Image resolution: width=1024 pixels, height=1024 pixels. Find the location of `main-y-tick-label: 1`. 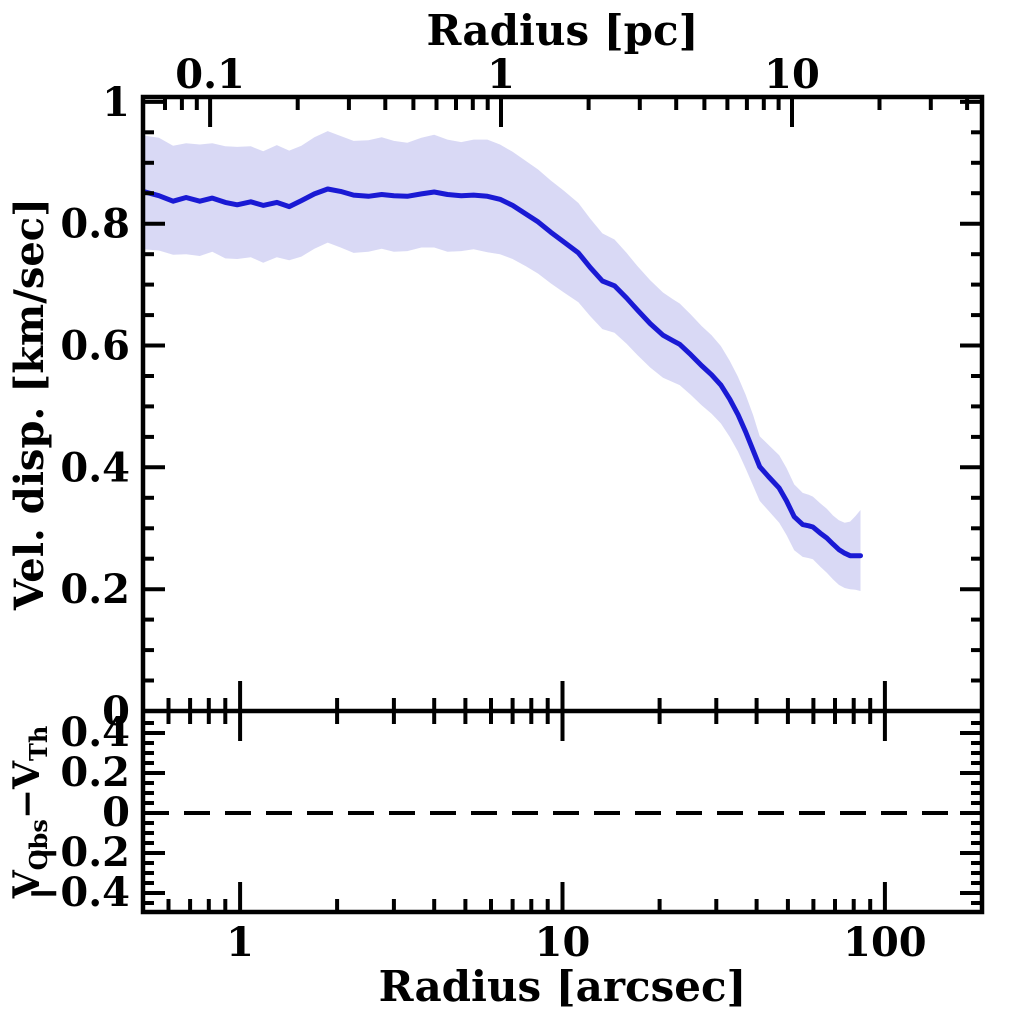

main-y-tick-label: 1 is located at coordinates (116, 102).